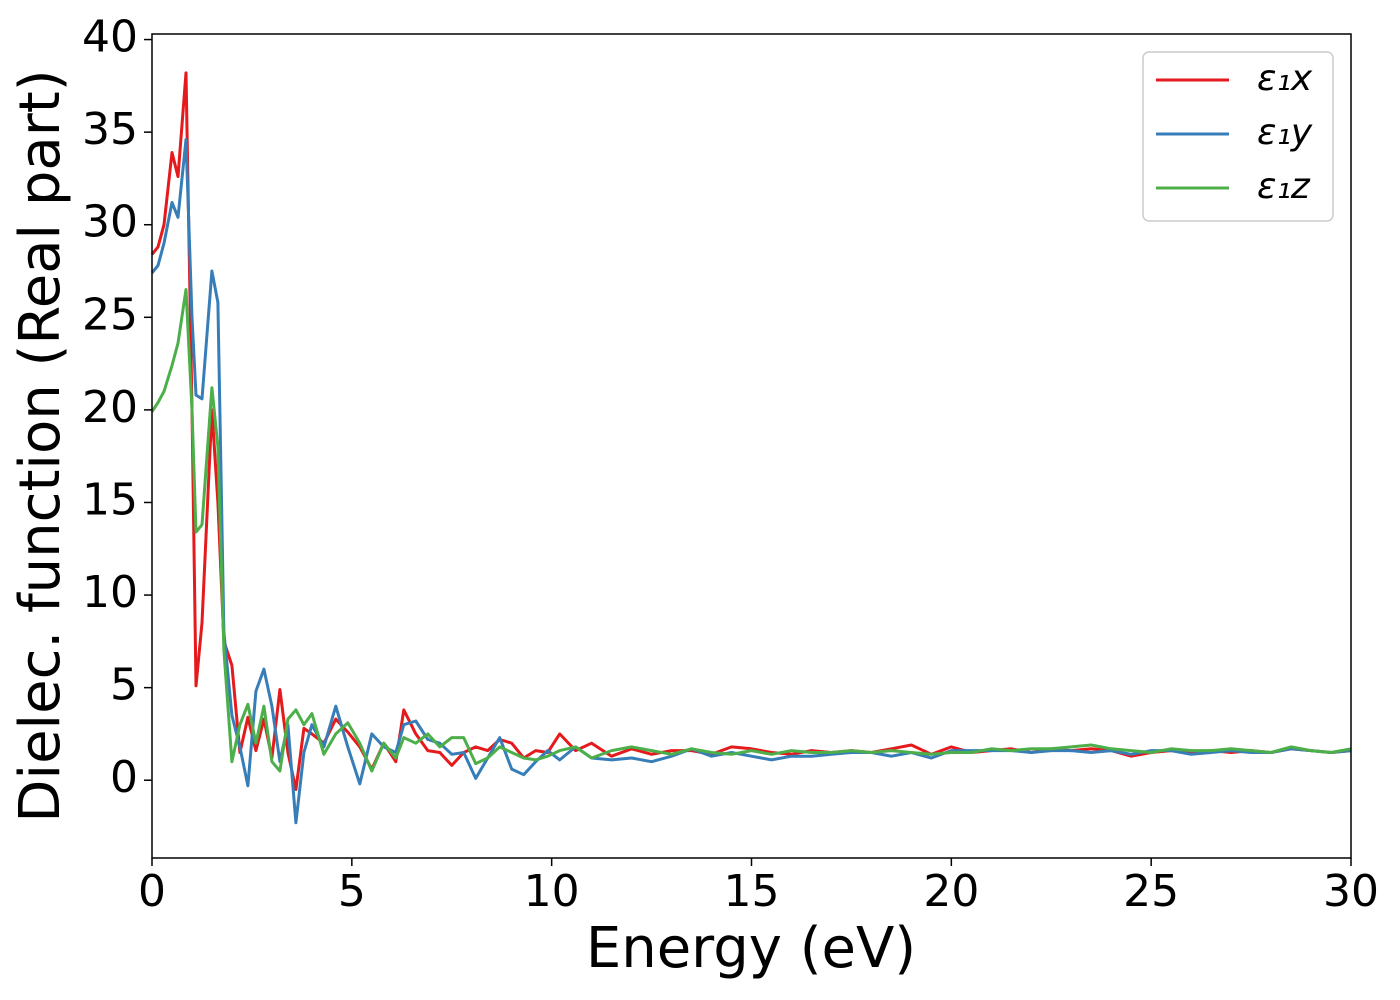  I want to click on x-tick-label: 15, so click(752, 891).